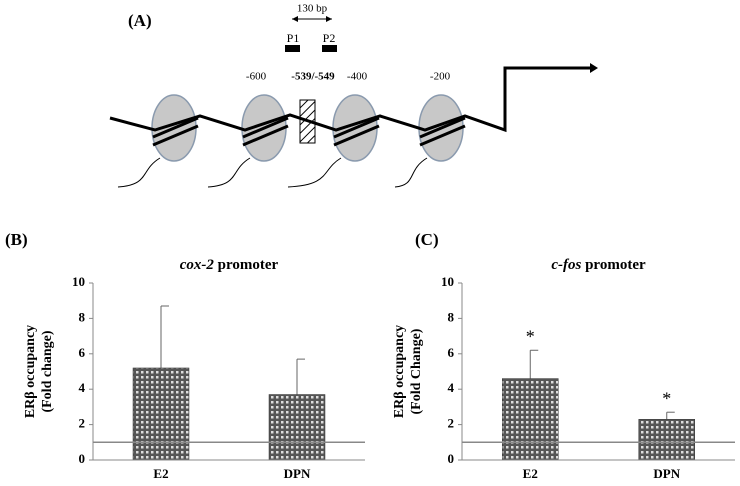  I want to click on primer-label: P2, so click(329, 38).